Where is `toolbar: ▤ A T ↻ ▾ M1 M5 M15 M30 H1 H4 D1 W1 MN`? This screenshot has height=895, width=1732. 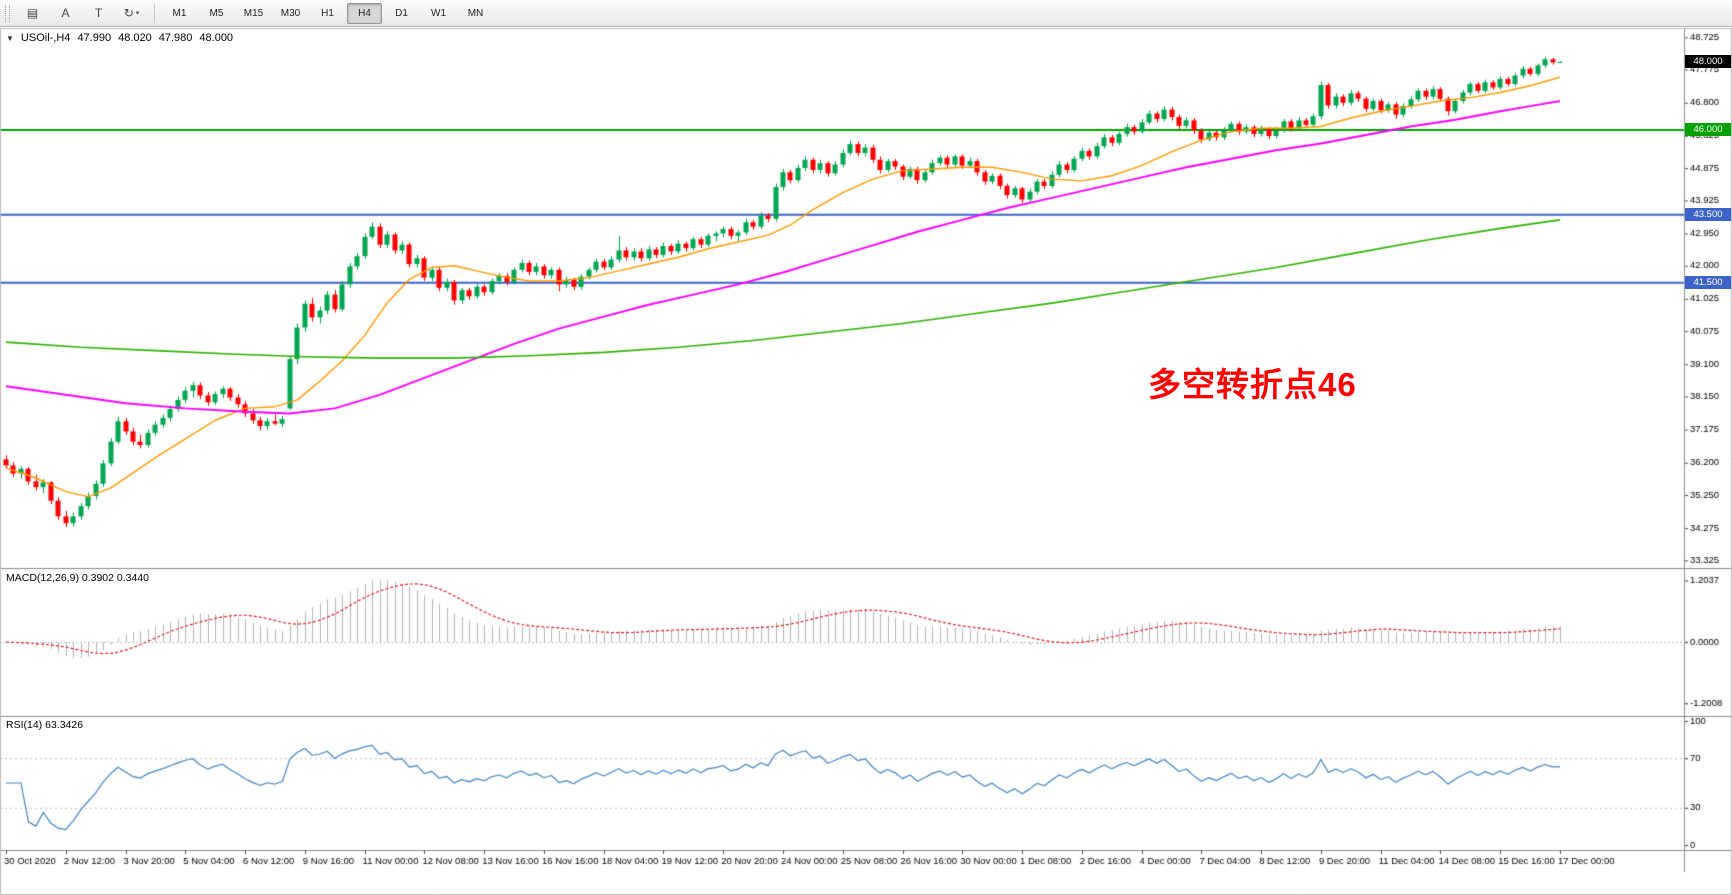
toolbar: ▤ A T ↻ ▾ M1 M5 M15 M30 H1 H4 D1 W1 MN is located at coordinates (866, 13).